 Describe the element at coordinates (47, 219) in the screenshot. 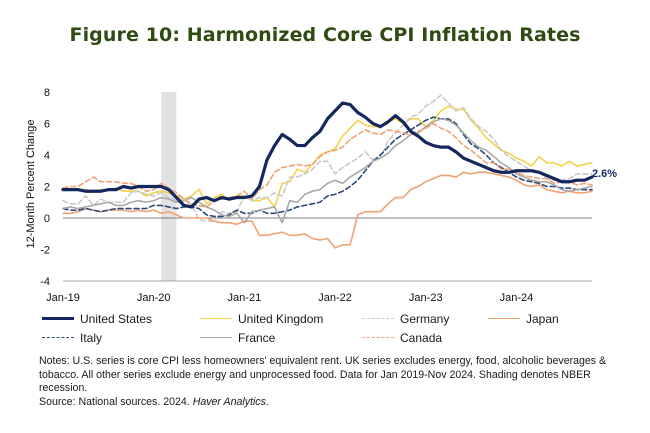

I see `y-tick-label: 0` at that location.